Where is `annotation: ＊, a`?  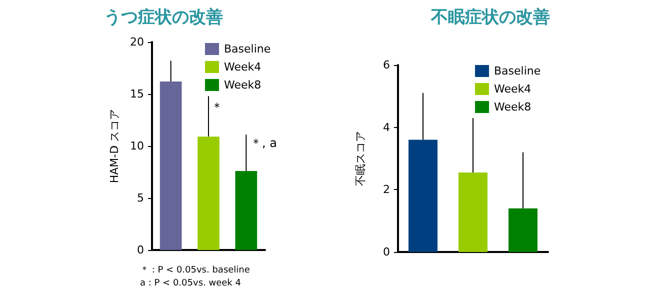 annotation: ＊, a is located at coordinates (263, 143).